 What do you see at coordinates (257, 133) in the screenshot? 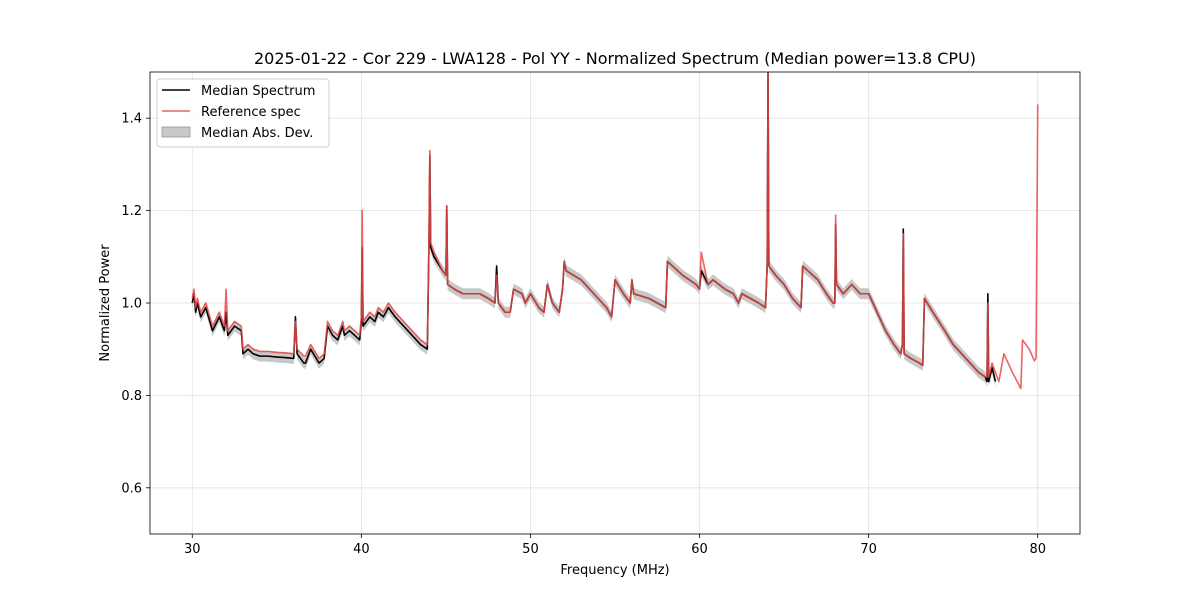
I see `legend-label-mad: Median Abs. Dev.` at bounding box center [257, 133].